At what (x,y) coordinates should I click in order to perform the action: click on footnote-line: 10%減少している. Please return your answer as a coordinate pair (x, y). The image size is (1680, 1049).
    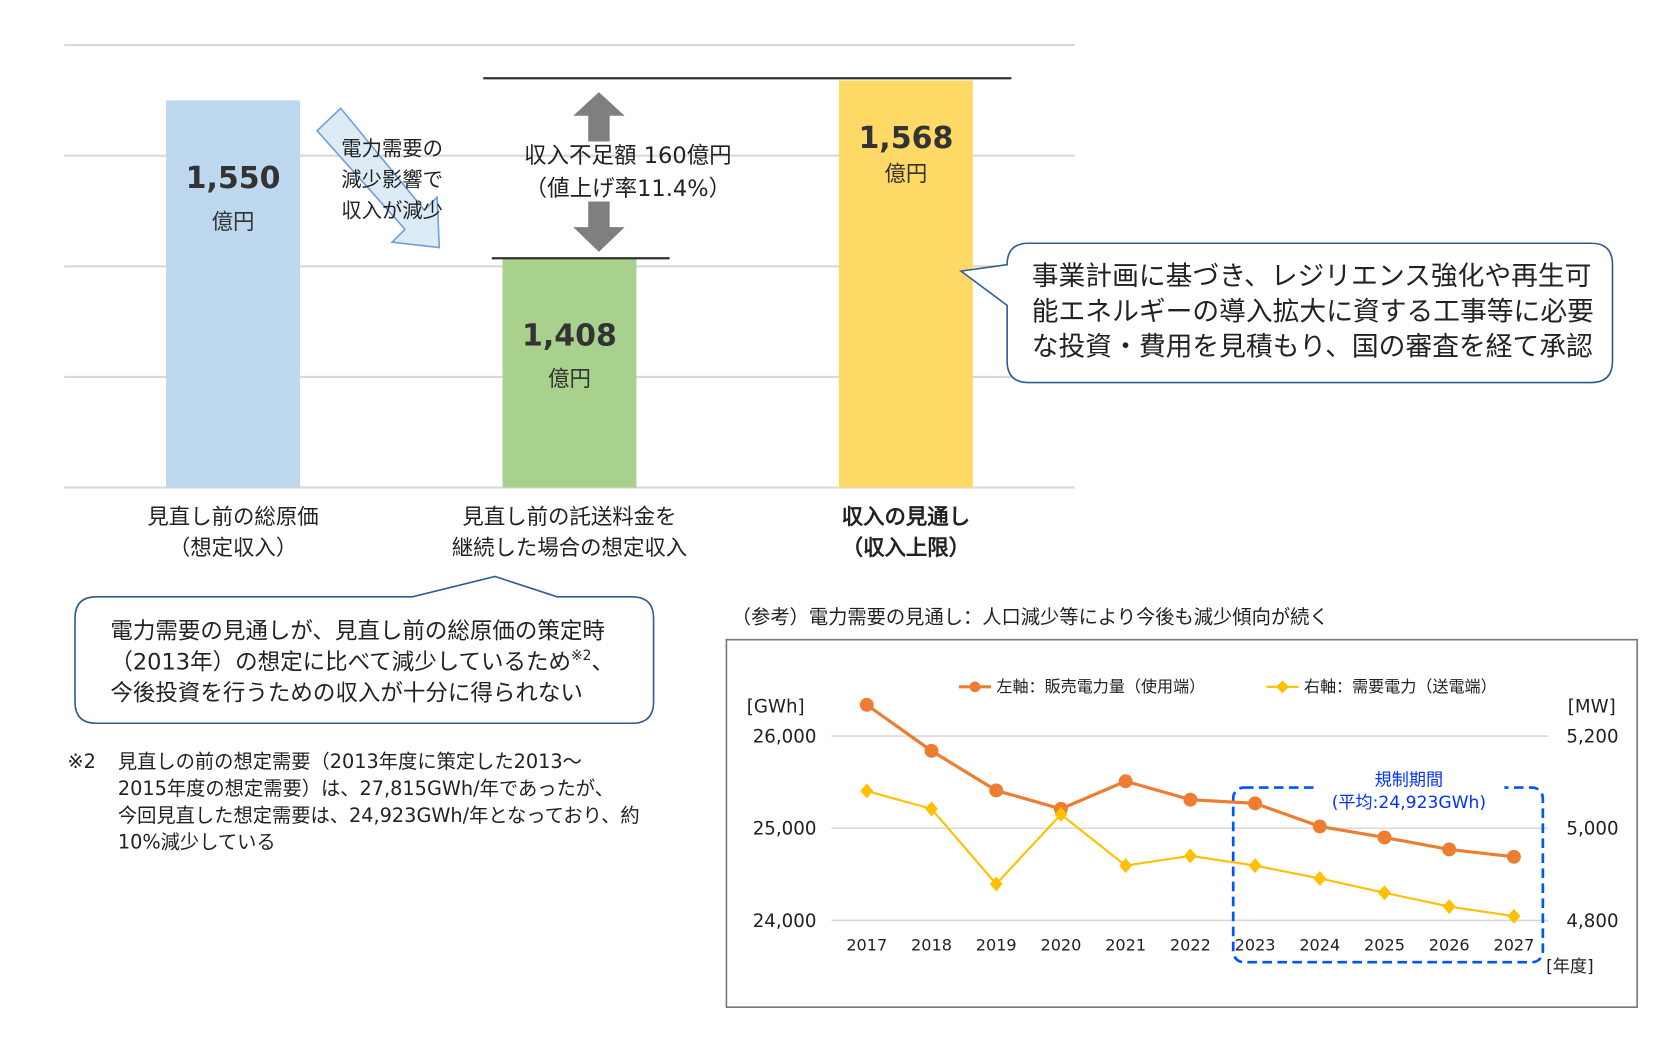
    Looking at the image, I should click on (197, 842).